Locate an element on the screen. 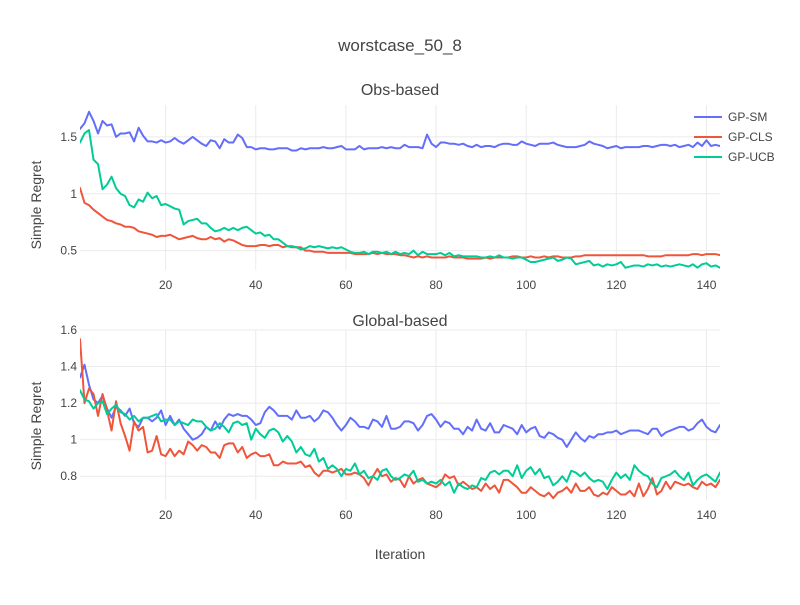 Image resolution: width=800 pixels, height=605 pixels. x-tick-label-obs-based-40: 40 is located at coordinates (256, 285).